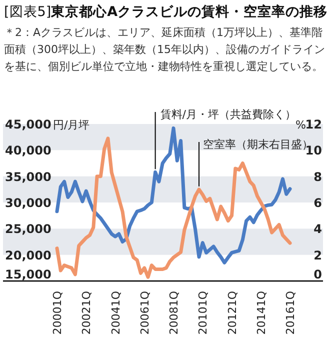 Image resolution: width=331 pixels, height=344 pixels. Describe the element at coordinates (71, 125) in the screenshot. I see `y-axis-title: 円/月坪` at that location.